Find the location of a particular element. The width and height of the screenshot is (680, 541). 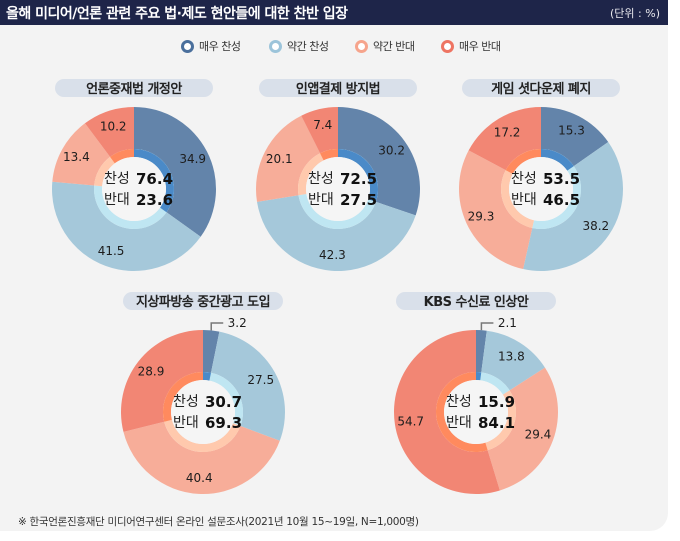

slice-label: 20.1 is located at coordinates (279, 159).